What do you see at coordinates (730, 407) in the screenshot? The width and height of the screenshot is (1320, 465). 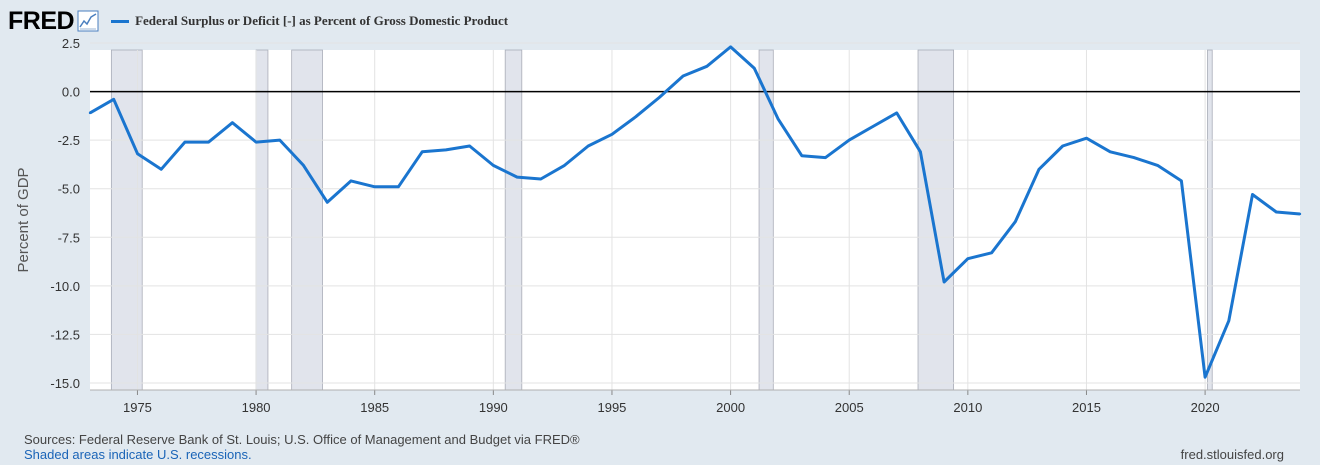 I see `x-tick-label: 2000` at bounding box center [730, 407].